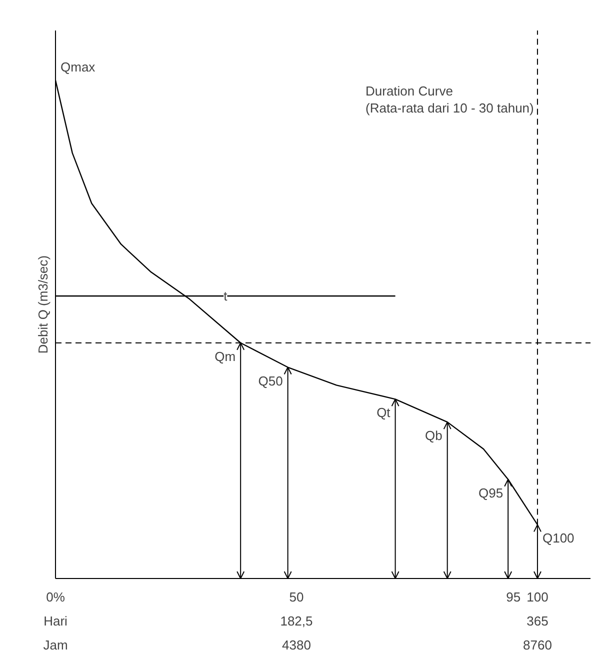  I want to click on annotation: Duration Curve, so click(409, 91).